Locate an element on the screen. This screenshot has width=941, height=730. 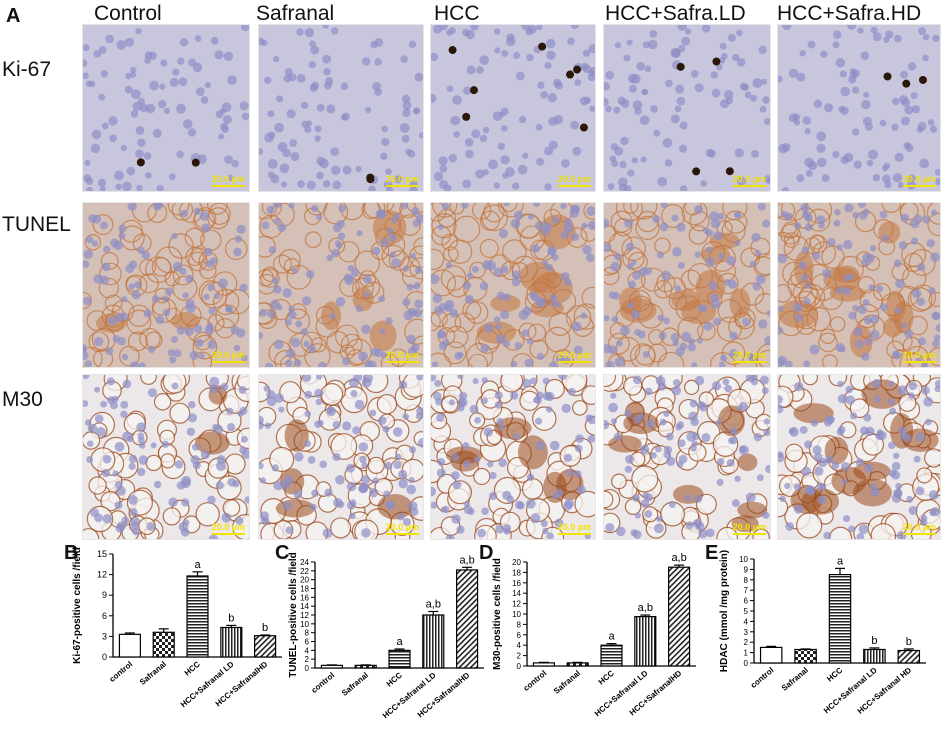
panel-label-d: D is located at coordinates (486, 553).